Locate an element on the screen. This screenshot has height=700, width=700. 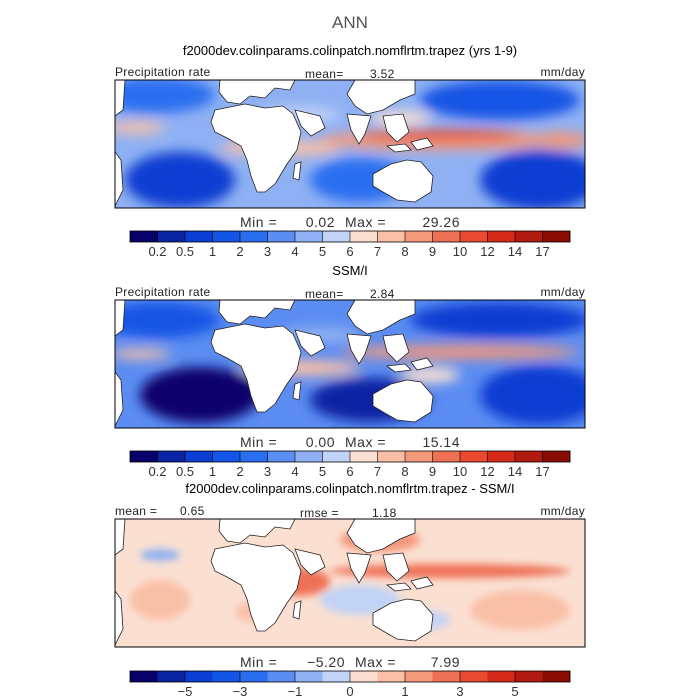
colorbar-tick-label: 17 is located at coordinates (542, 471).